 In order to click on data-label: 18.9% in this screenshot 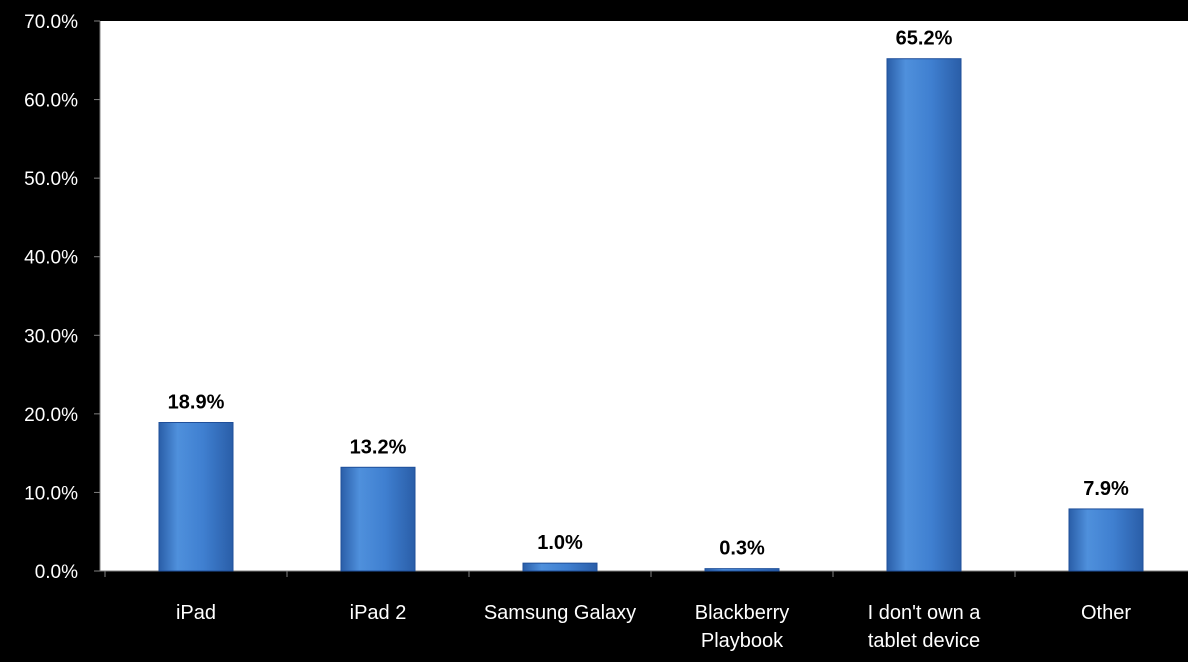, I will do `click(196, 403)`.